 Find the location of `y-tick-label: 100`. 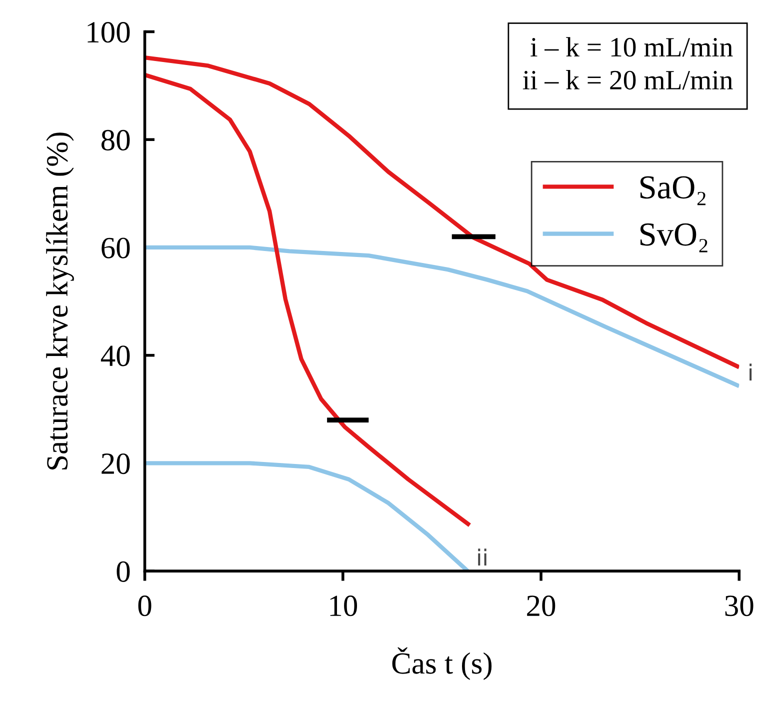

y-tick-label: 100 is located at coordinates (109, 32).